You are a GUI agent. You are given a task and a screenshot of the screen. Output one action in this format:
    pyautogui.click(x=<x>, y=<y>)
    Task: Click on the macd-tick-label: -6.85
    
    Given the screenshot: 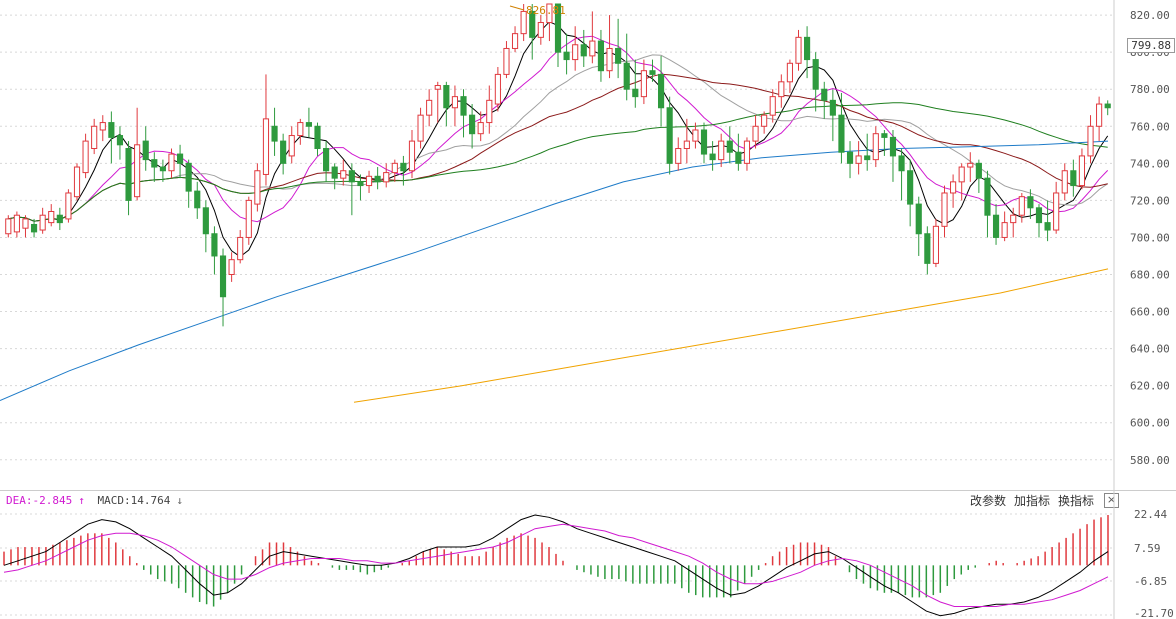 What is the action you would take?
    pyautogui.click(x=1150, y=581)
    